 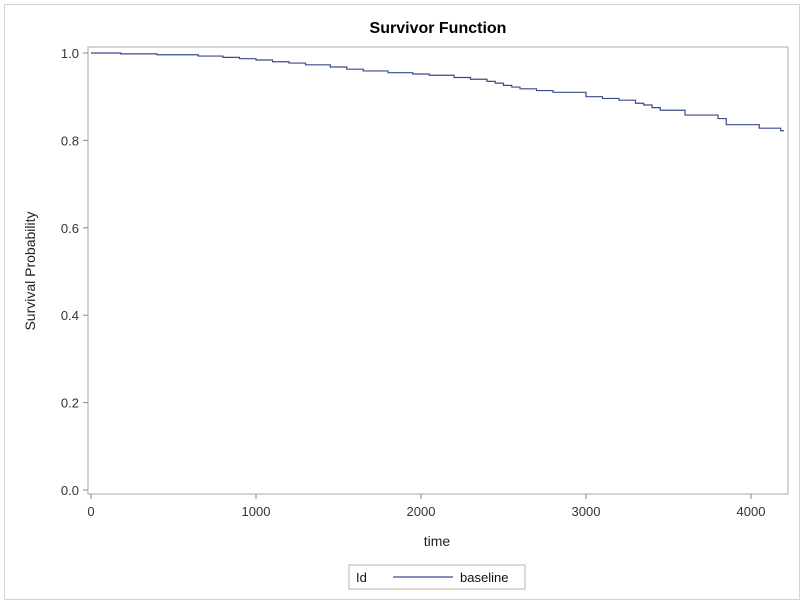 I want to click on x-tick-label: 3000, so click(x=586, y=511).